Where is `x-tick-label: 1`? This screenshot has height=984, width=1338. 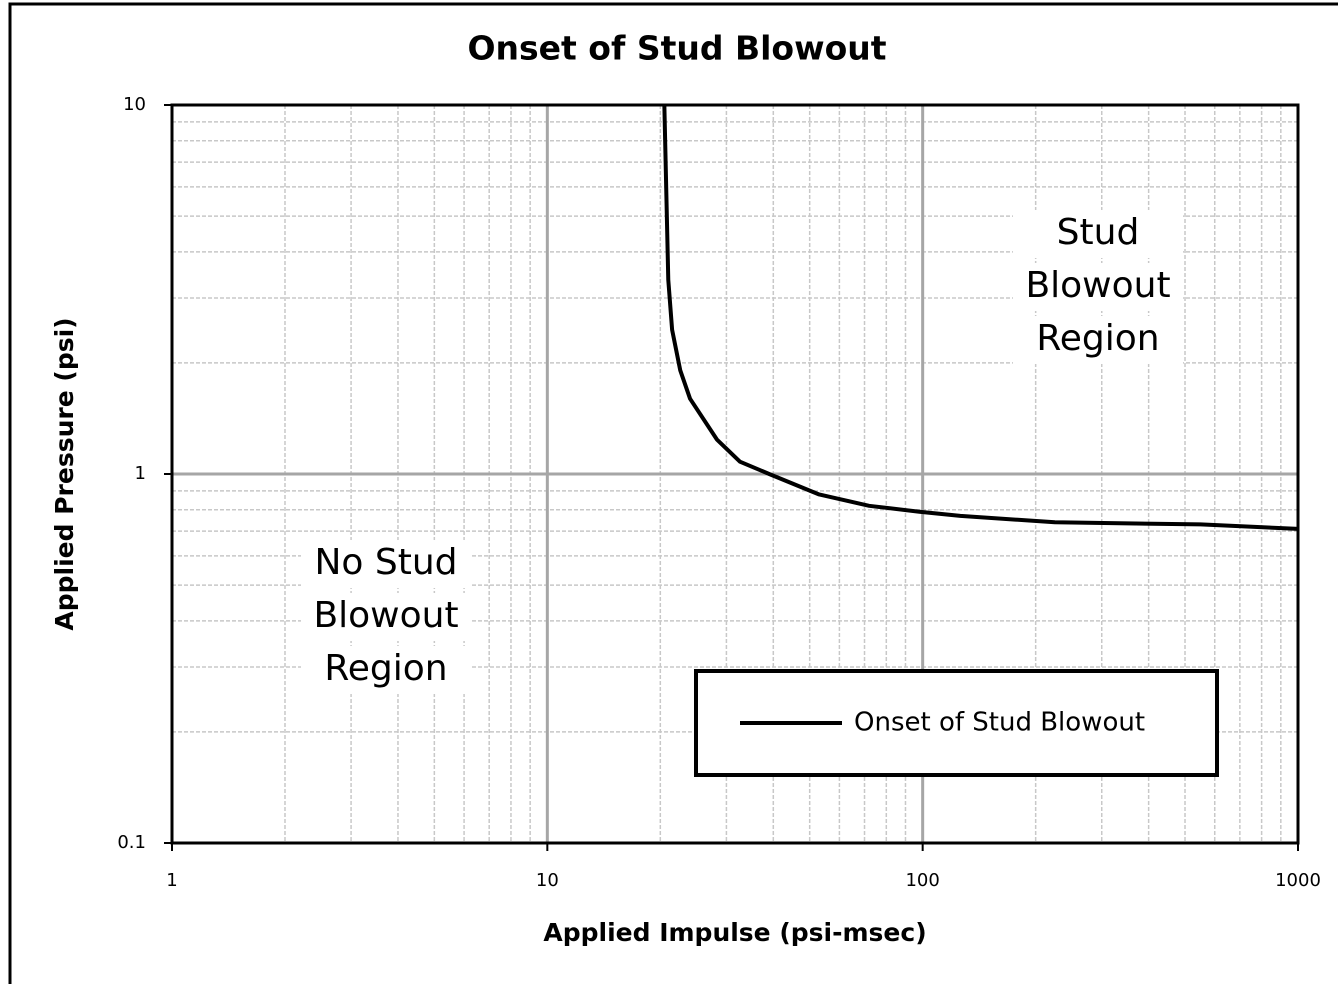
x-tick-label: 1 is located at coordinates (171, 880).